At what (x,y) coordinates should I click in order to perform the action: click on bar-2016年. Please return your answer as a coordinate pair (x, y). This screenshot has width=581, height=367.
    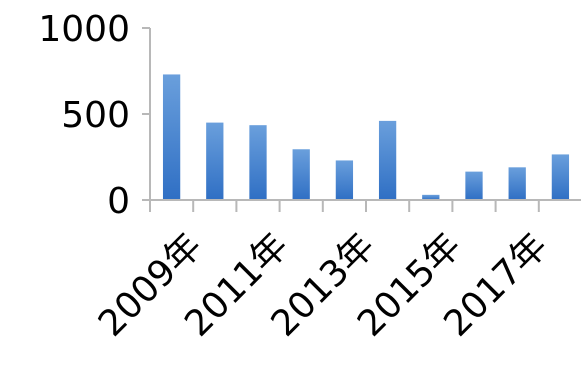
    Looking at the image, I should click on (474, 185).